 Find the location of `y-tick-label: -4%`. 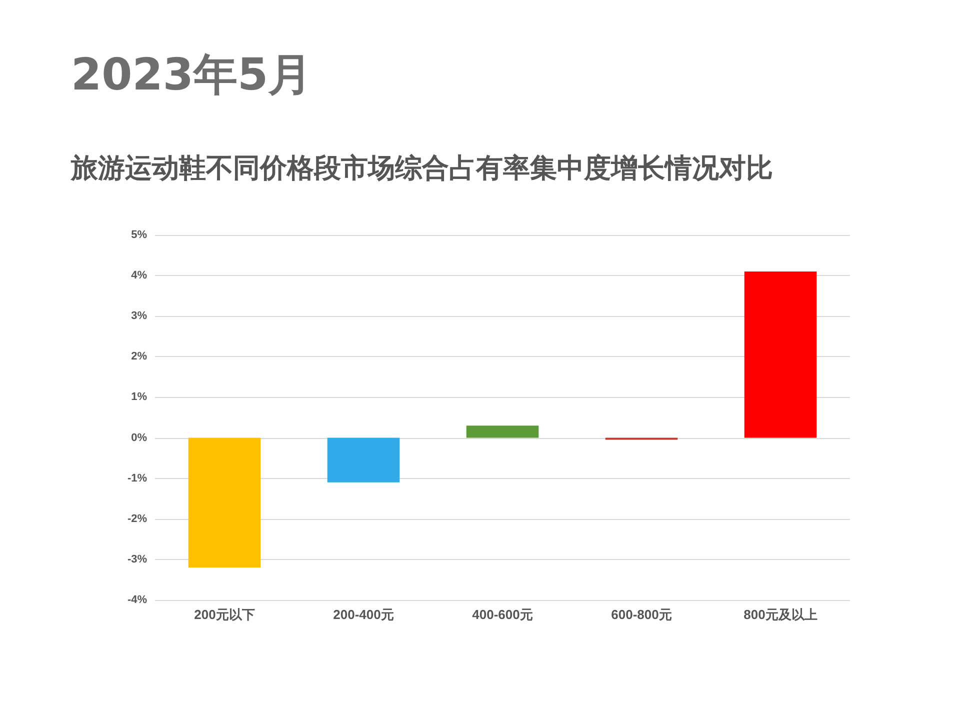

y-tick-label: -4% is located at coordinates (137, 600).